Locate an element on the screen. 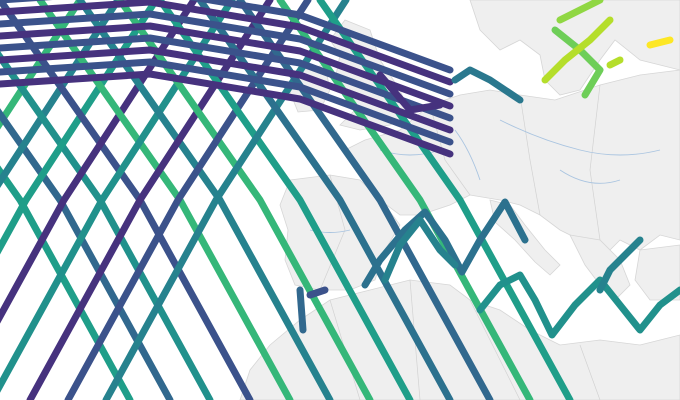 The width and height of the screenshot is (680, 400). river is located at coordinates (485, 176).